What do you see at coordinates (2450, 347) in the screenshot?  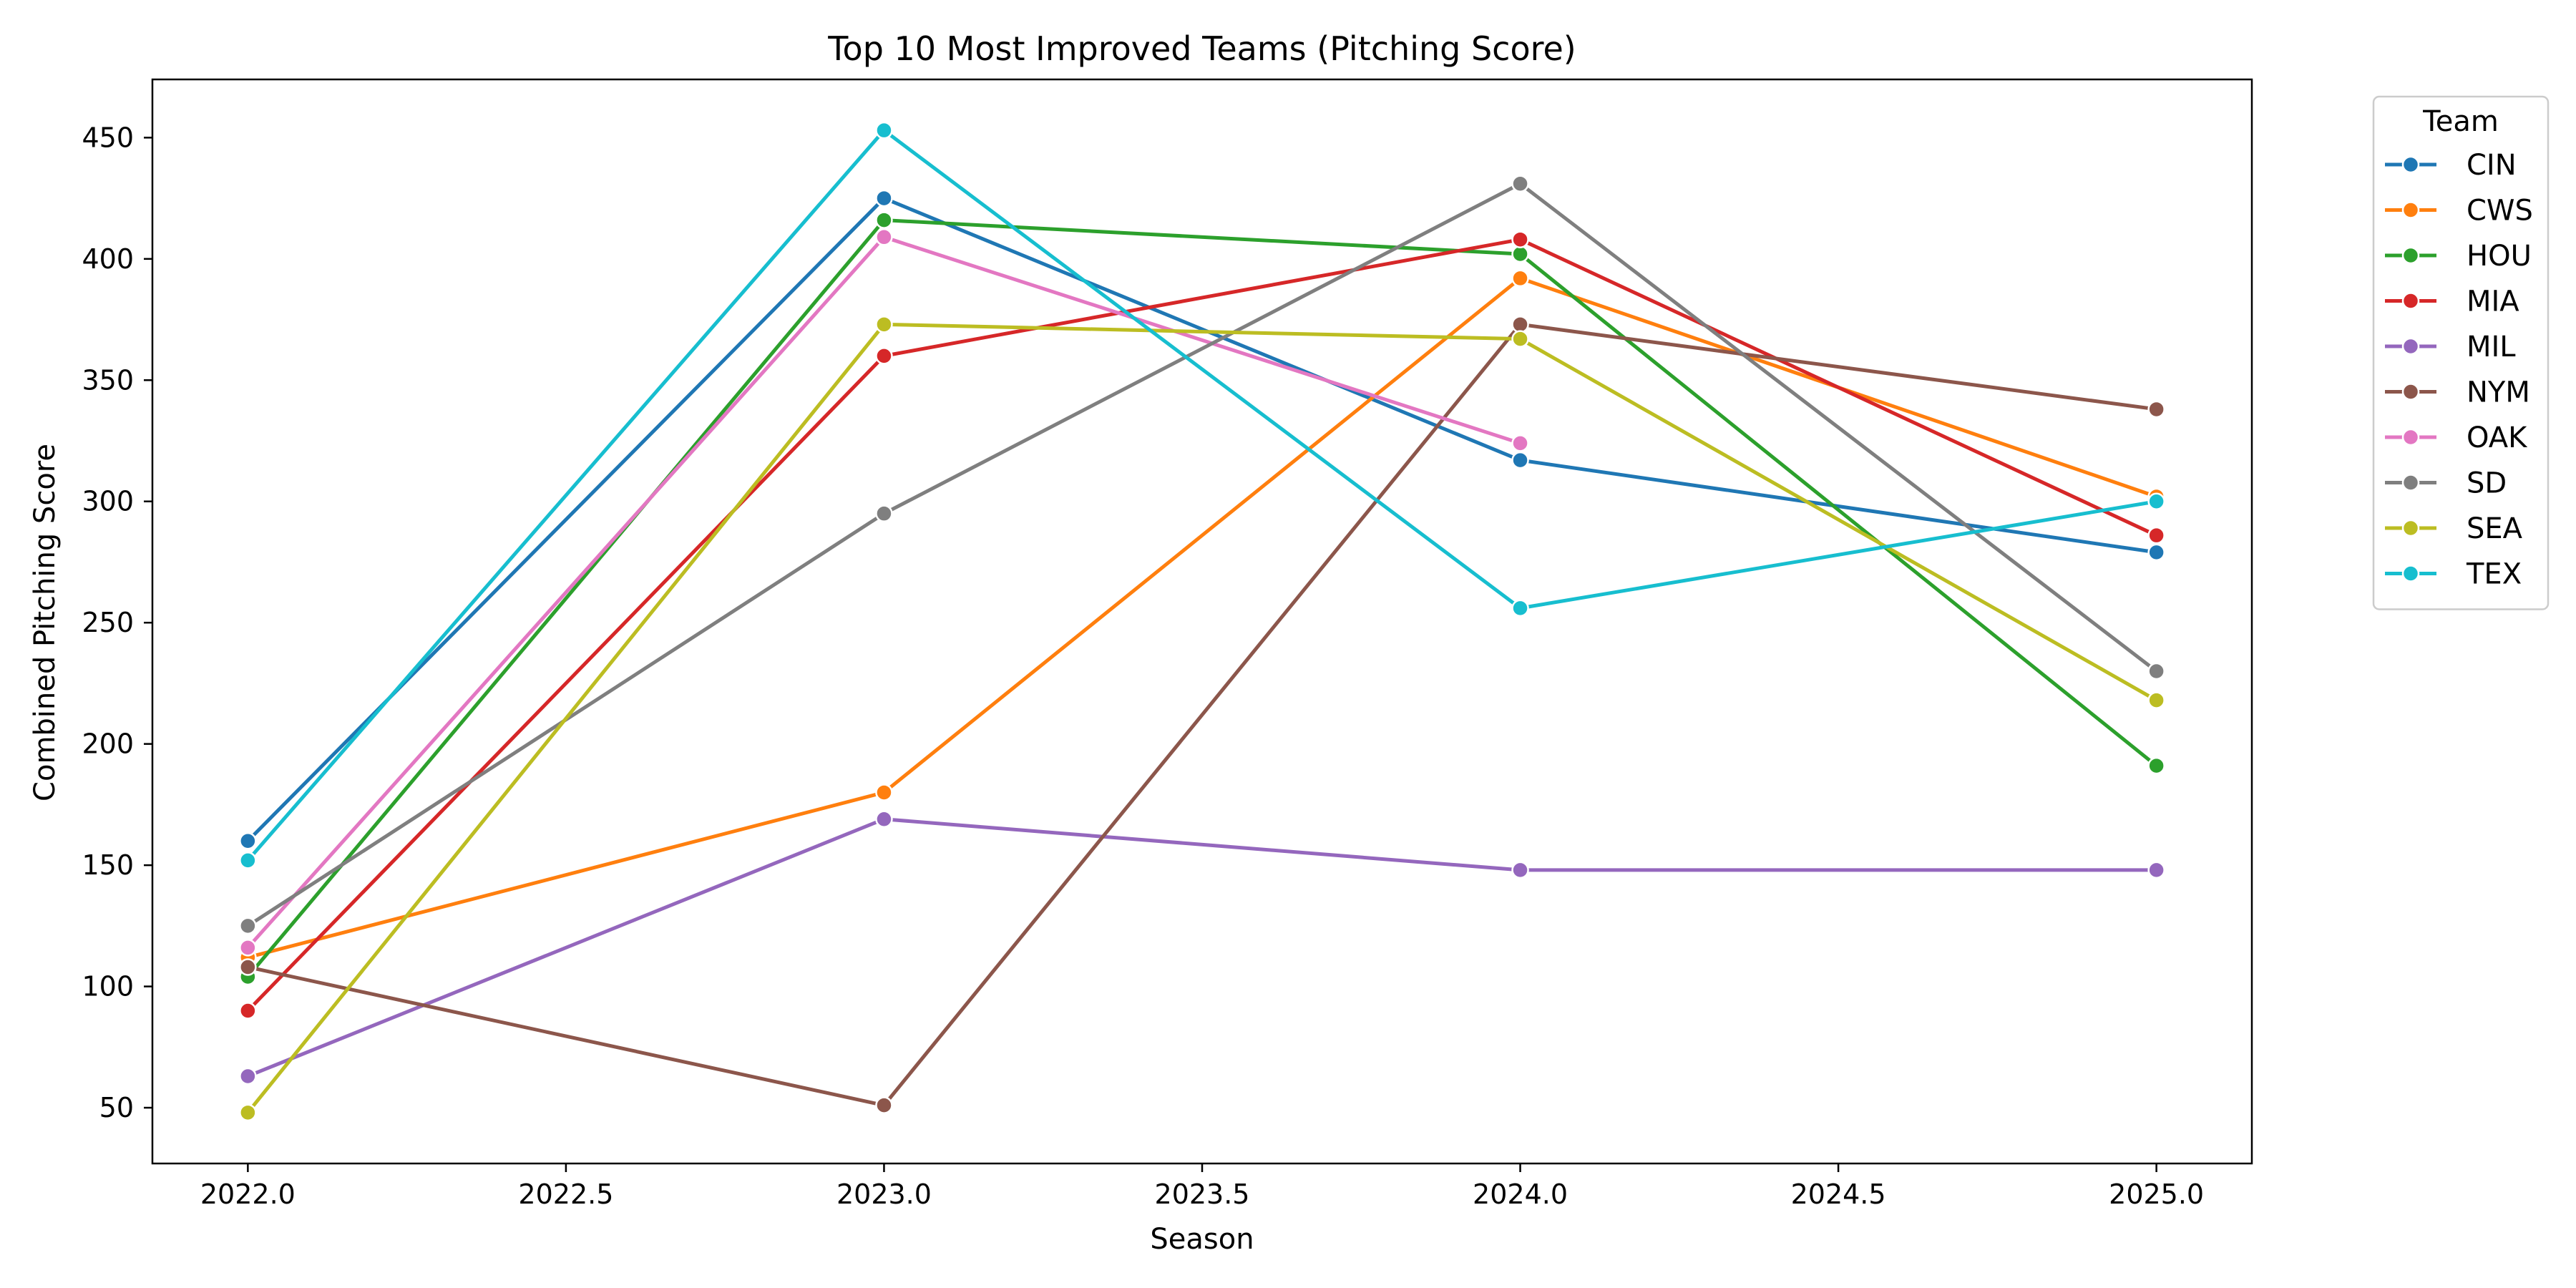 I see `legend-item-mil: MIL` at bounding box center [2450, 347].